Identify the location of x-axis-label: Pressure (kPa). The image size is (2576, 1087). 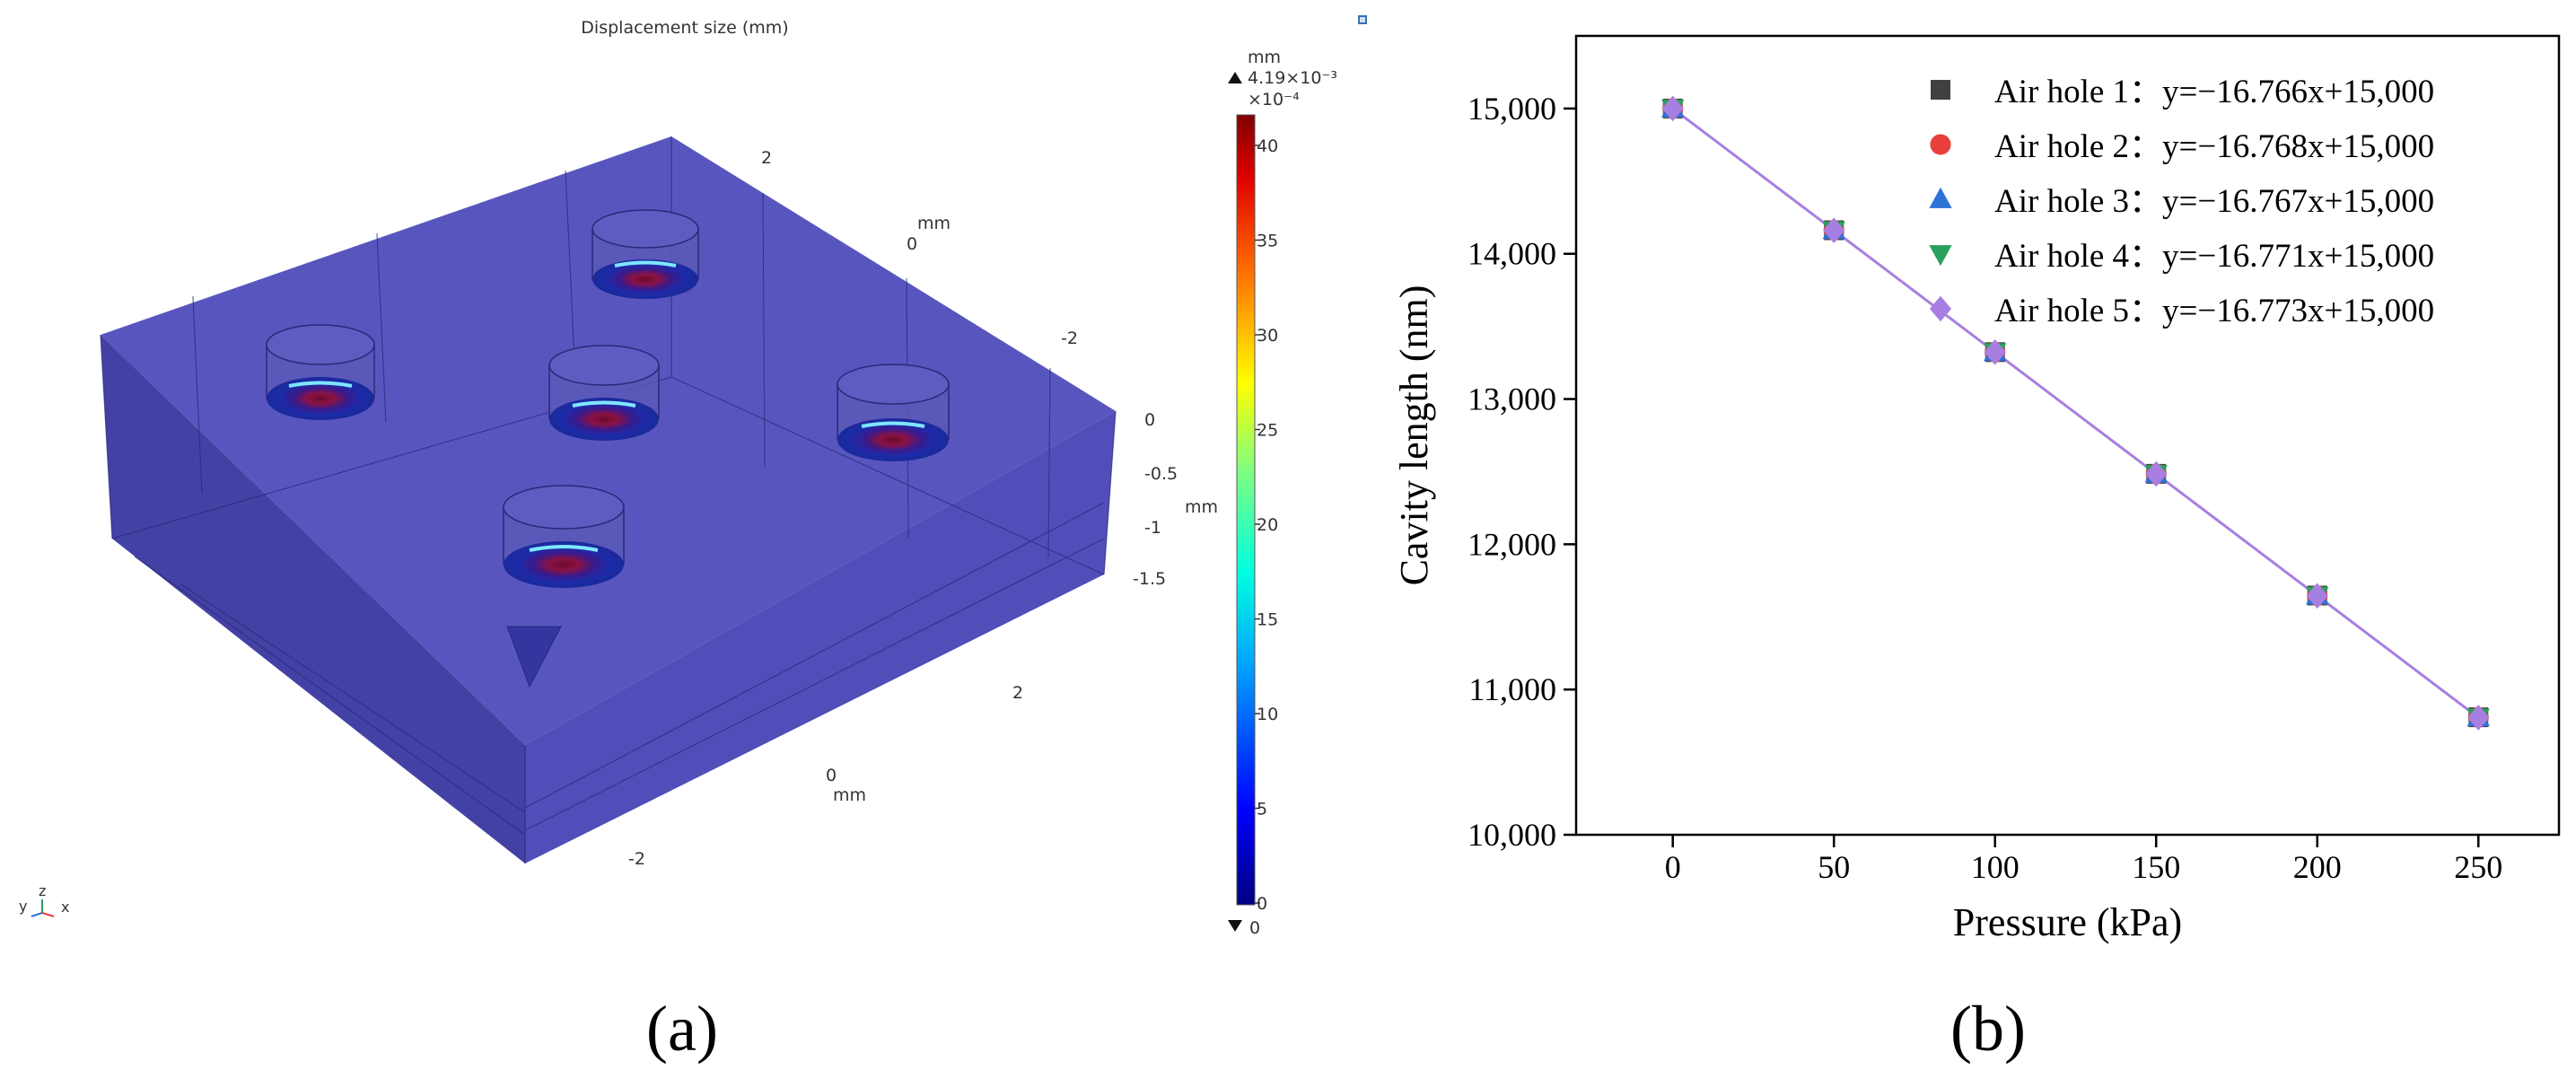
(2067, 922).